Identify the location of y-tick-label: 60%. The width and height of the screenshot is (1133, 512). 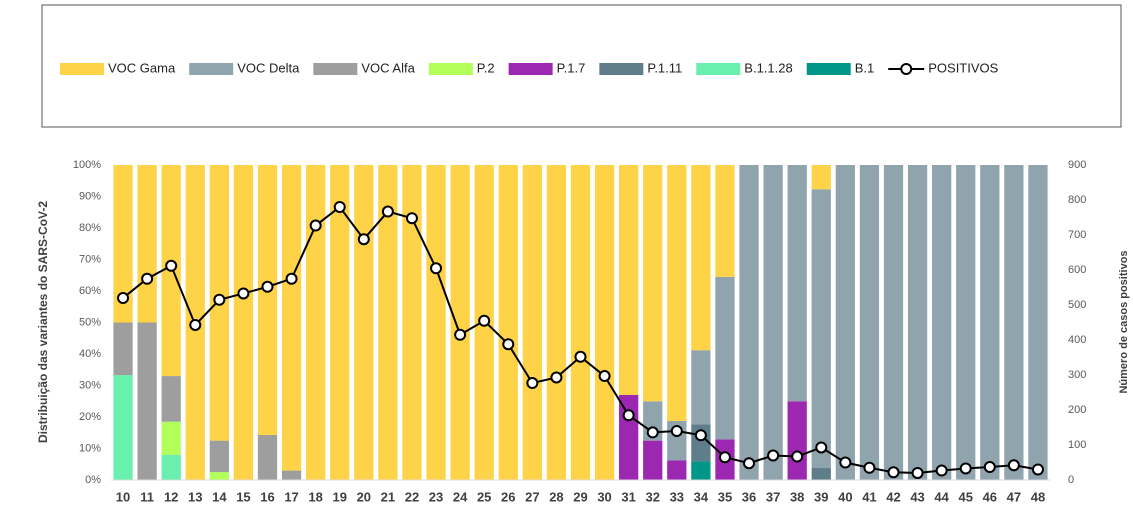
(90, 291).